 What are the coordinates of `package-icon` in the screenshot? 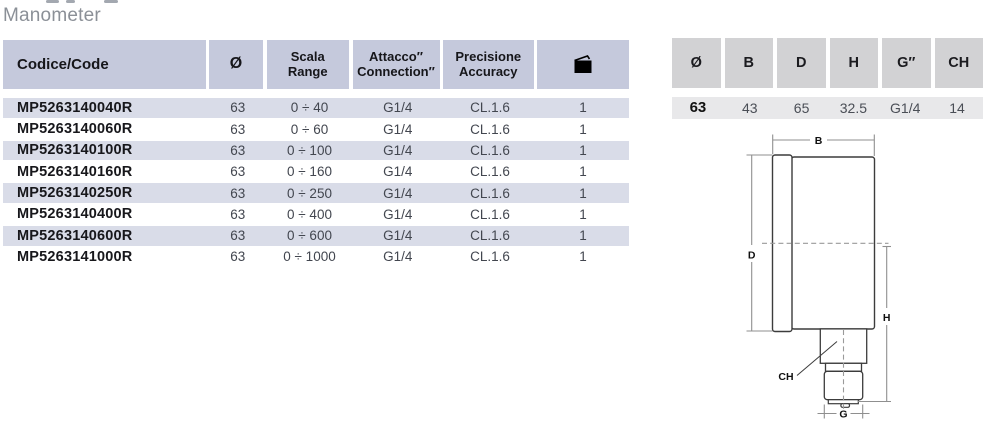 It's located at (583, 64).